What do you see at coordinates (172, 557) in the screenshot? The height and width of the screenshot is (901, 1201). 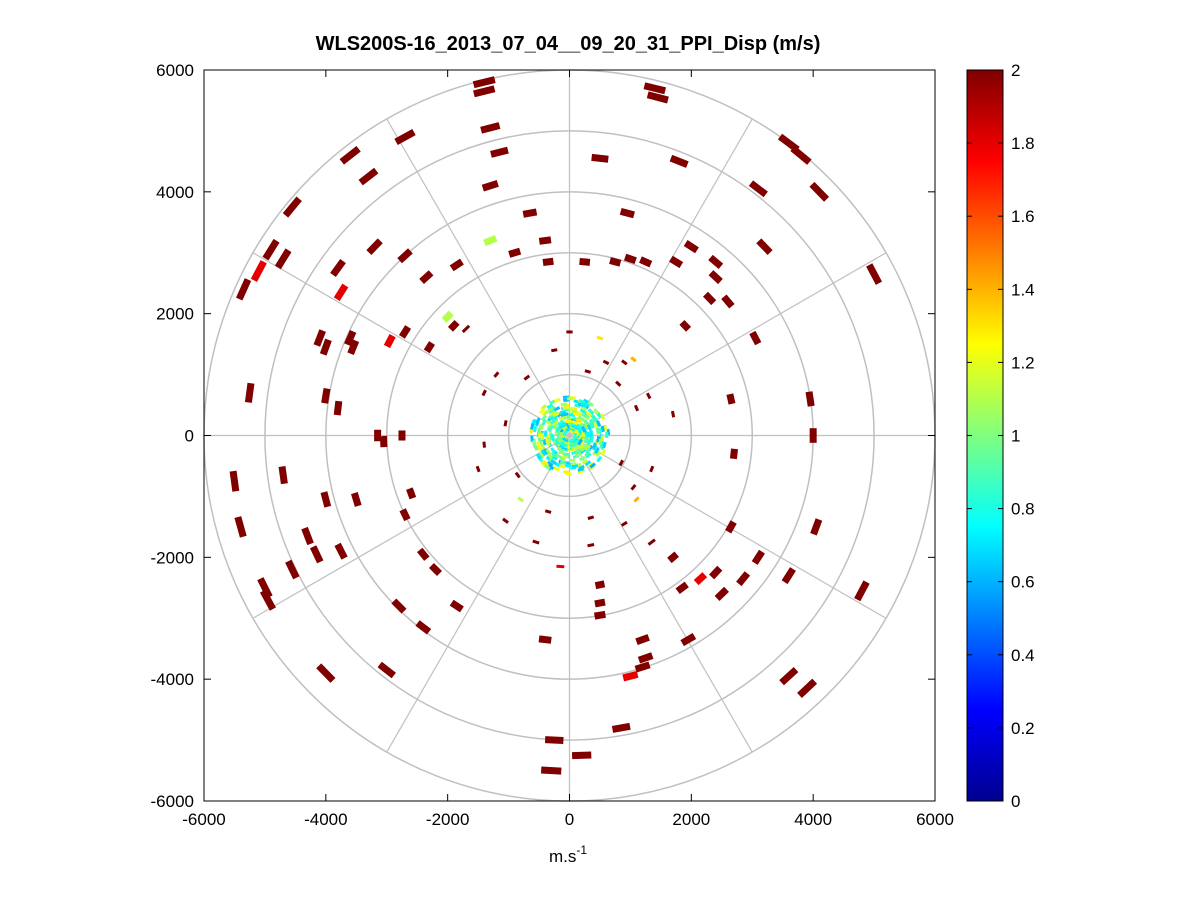 I see `y-tick-label: -2000` at bounding box center [172, 557].